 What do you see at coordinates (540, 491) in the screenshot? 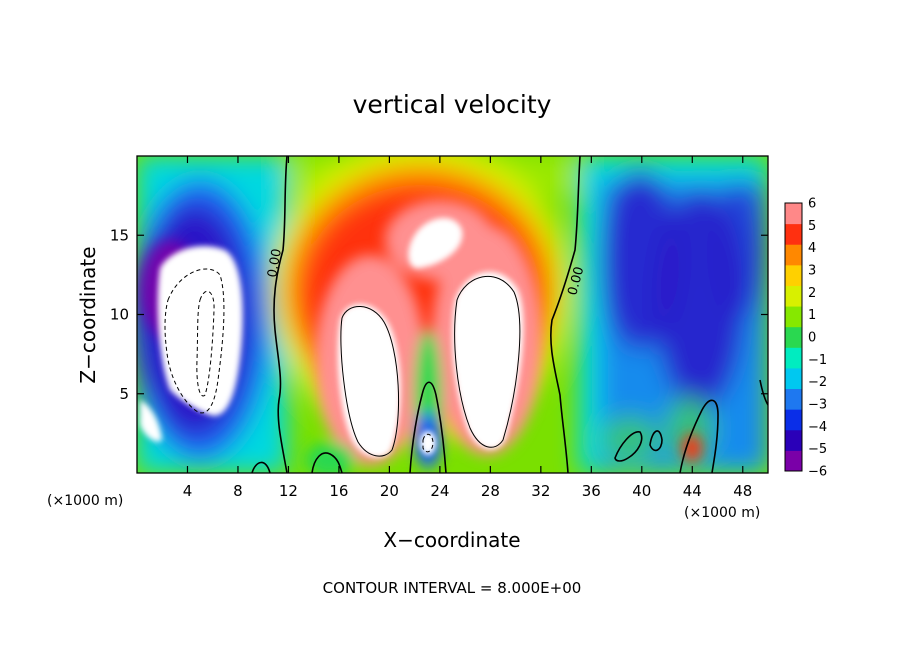
I see `x-tick-label: 32` at bounding box center [540, 491].